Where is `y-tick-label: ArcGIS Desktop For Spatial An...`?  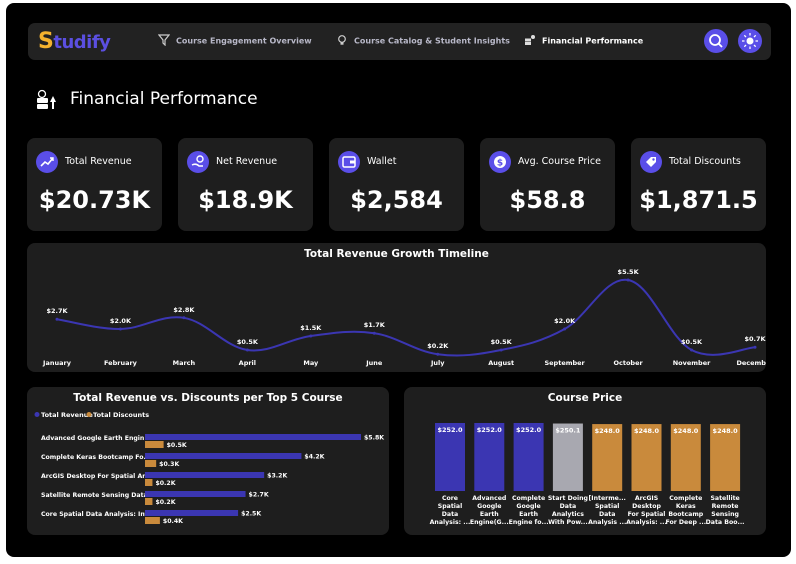 y-tick-label: ArcGIS Desktop For Spatial An... is located at coordinates (97, 476).